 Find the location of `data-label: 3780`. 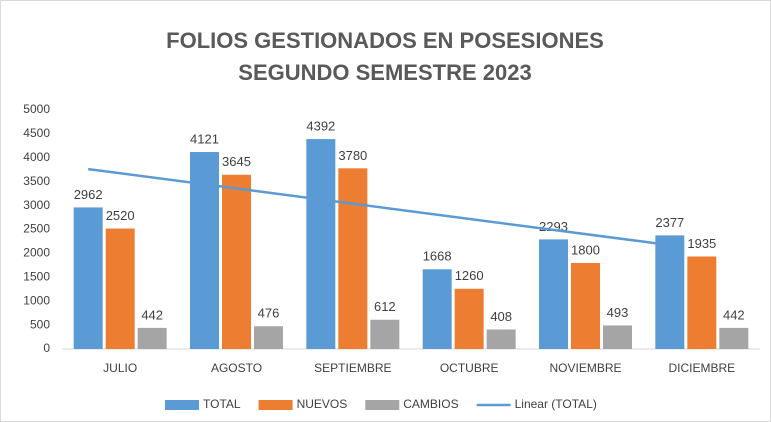

data-label: 3780 is located at coordinates (352, 155).